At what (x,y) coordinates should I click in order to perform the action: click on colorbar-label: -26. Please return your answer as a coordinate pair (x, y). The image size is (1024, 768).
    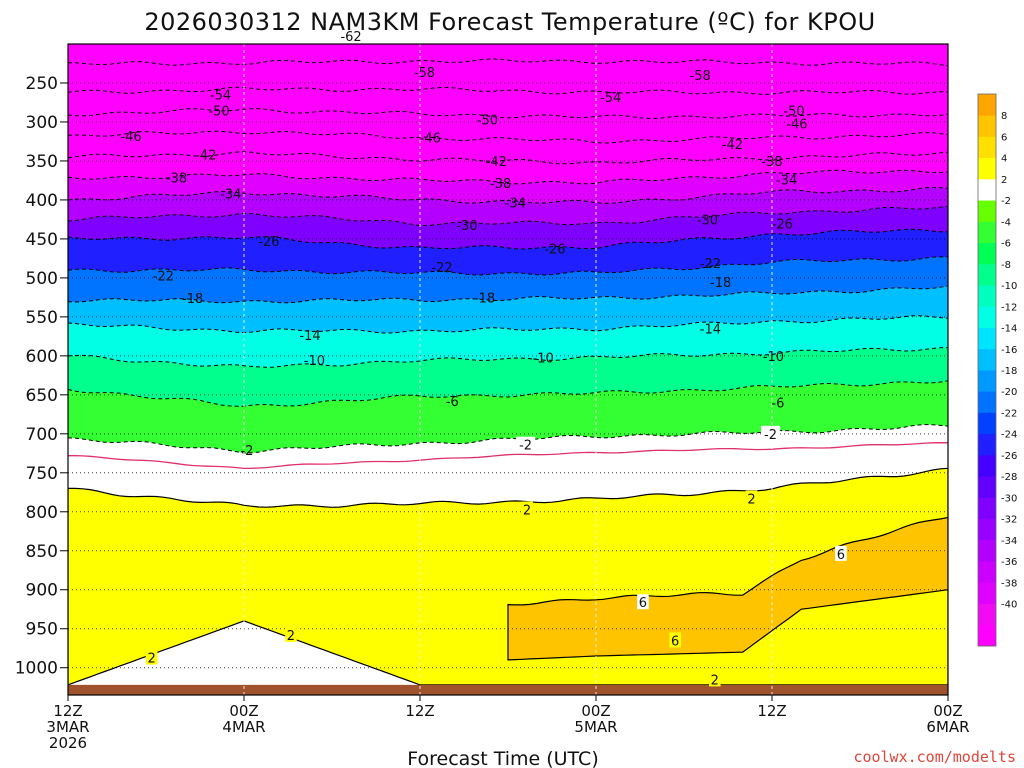
    Looking at the image, I should click on (1009, 456).